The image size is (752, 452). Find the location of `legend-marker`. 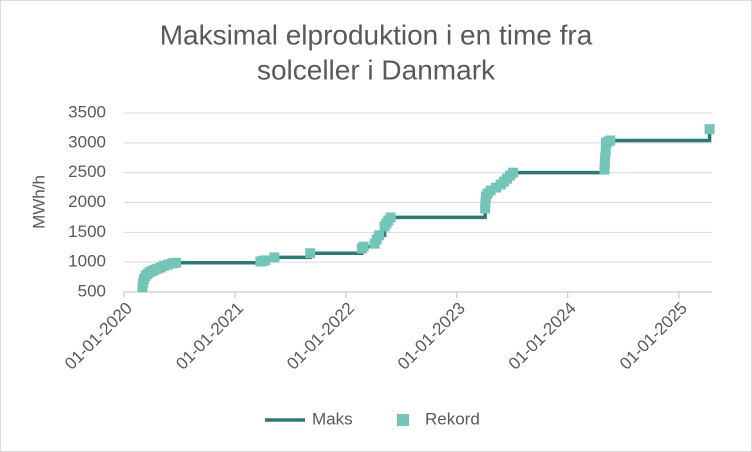

legend-marker is located at coordinates (403, 420).